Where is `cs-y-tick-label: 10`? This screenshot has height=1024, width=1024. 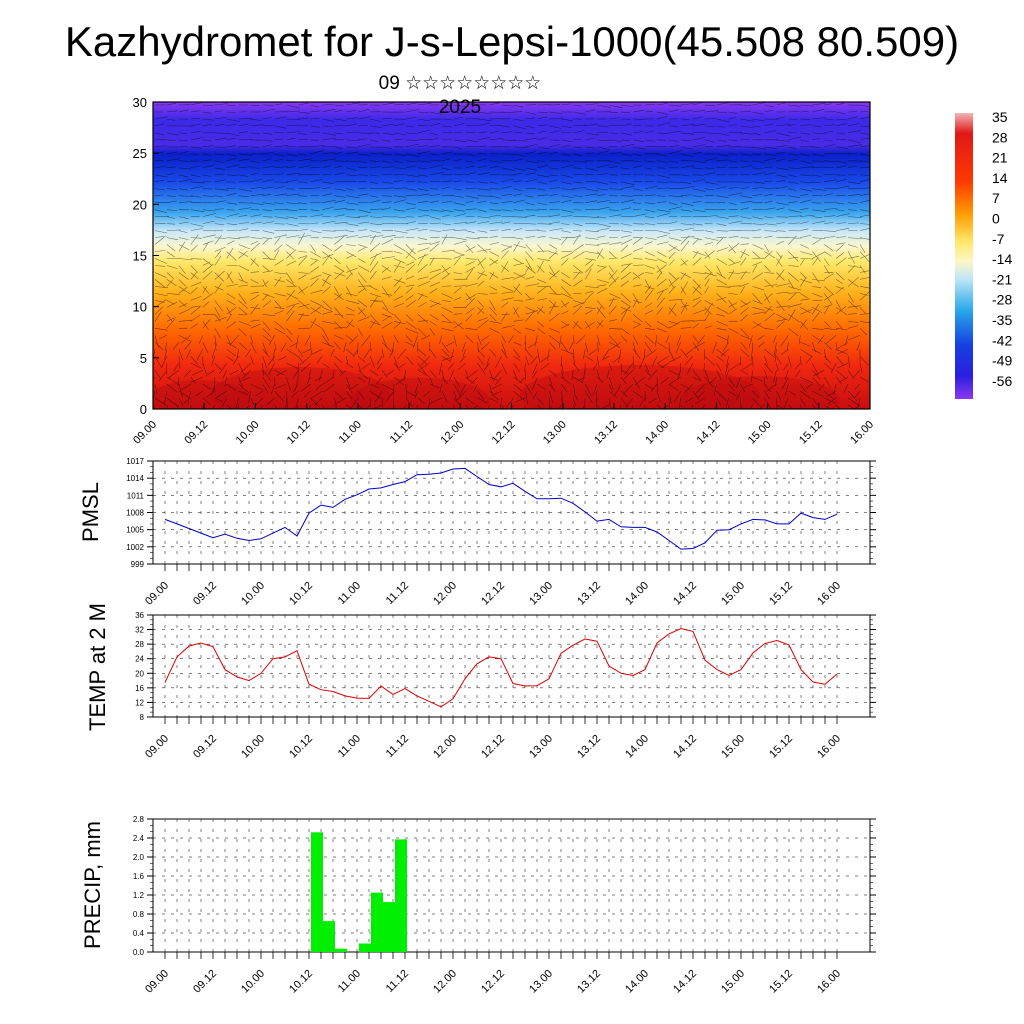 cs-y-tick-label: 10 is located at coordinates (140, 307).